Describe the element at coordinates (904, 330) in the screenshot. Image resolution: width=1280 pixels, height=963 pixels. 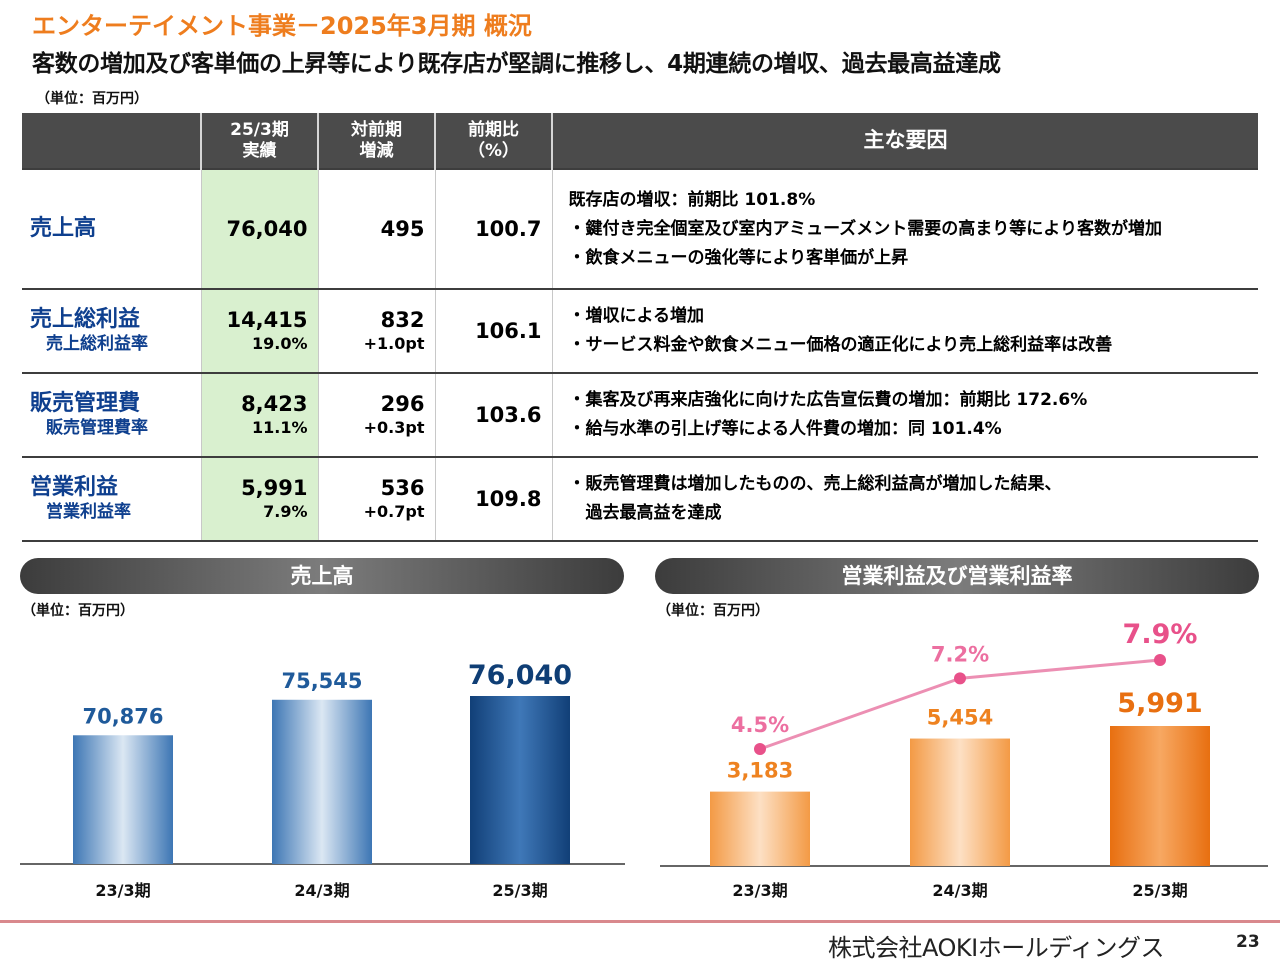
I see `row-reasons: ・増収による増加・サービス料金や飲食メニュー価格の適正化により売上総利益率は改善` at that location.